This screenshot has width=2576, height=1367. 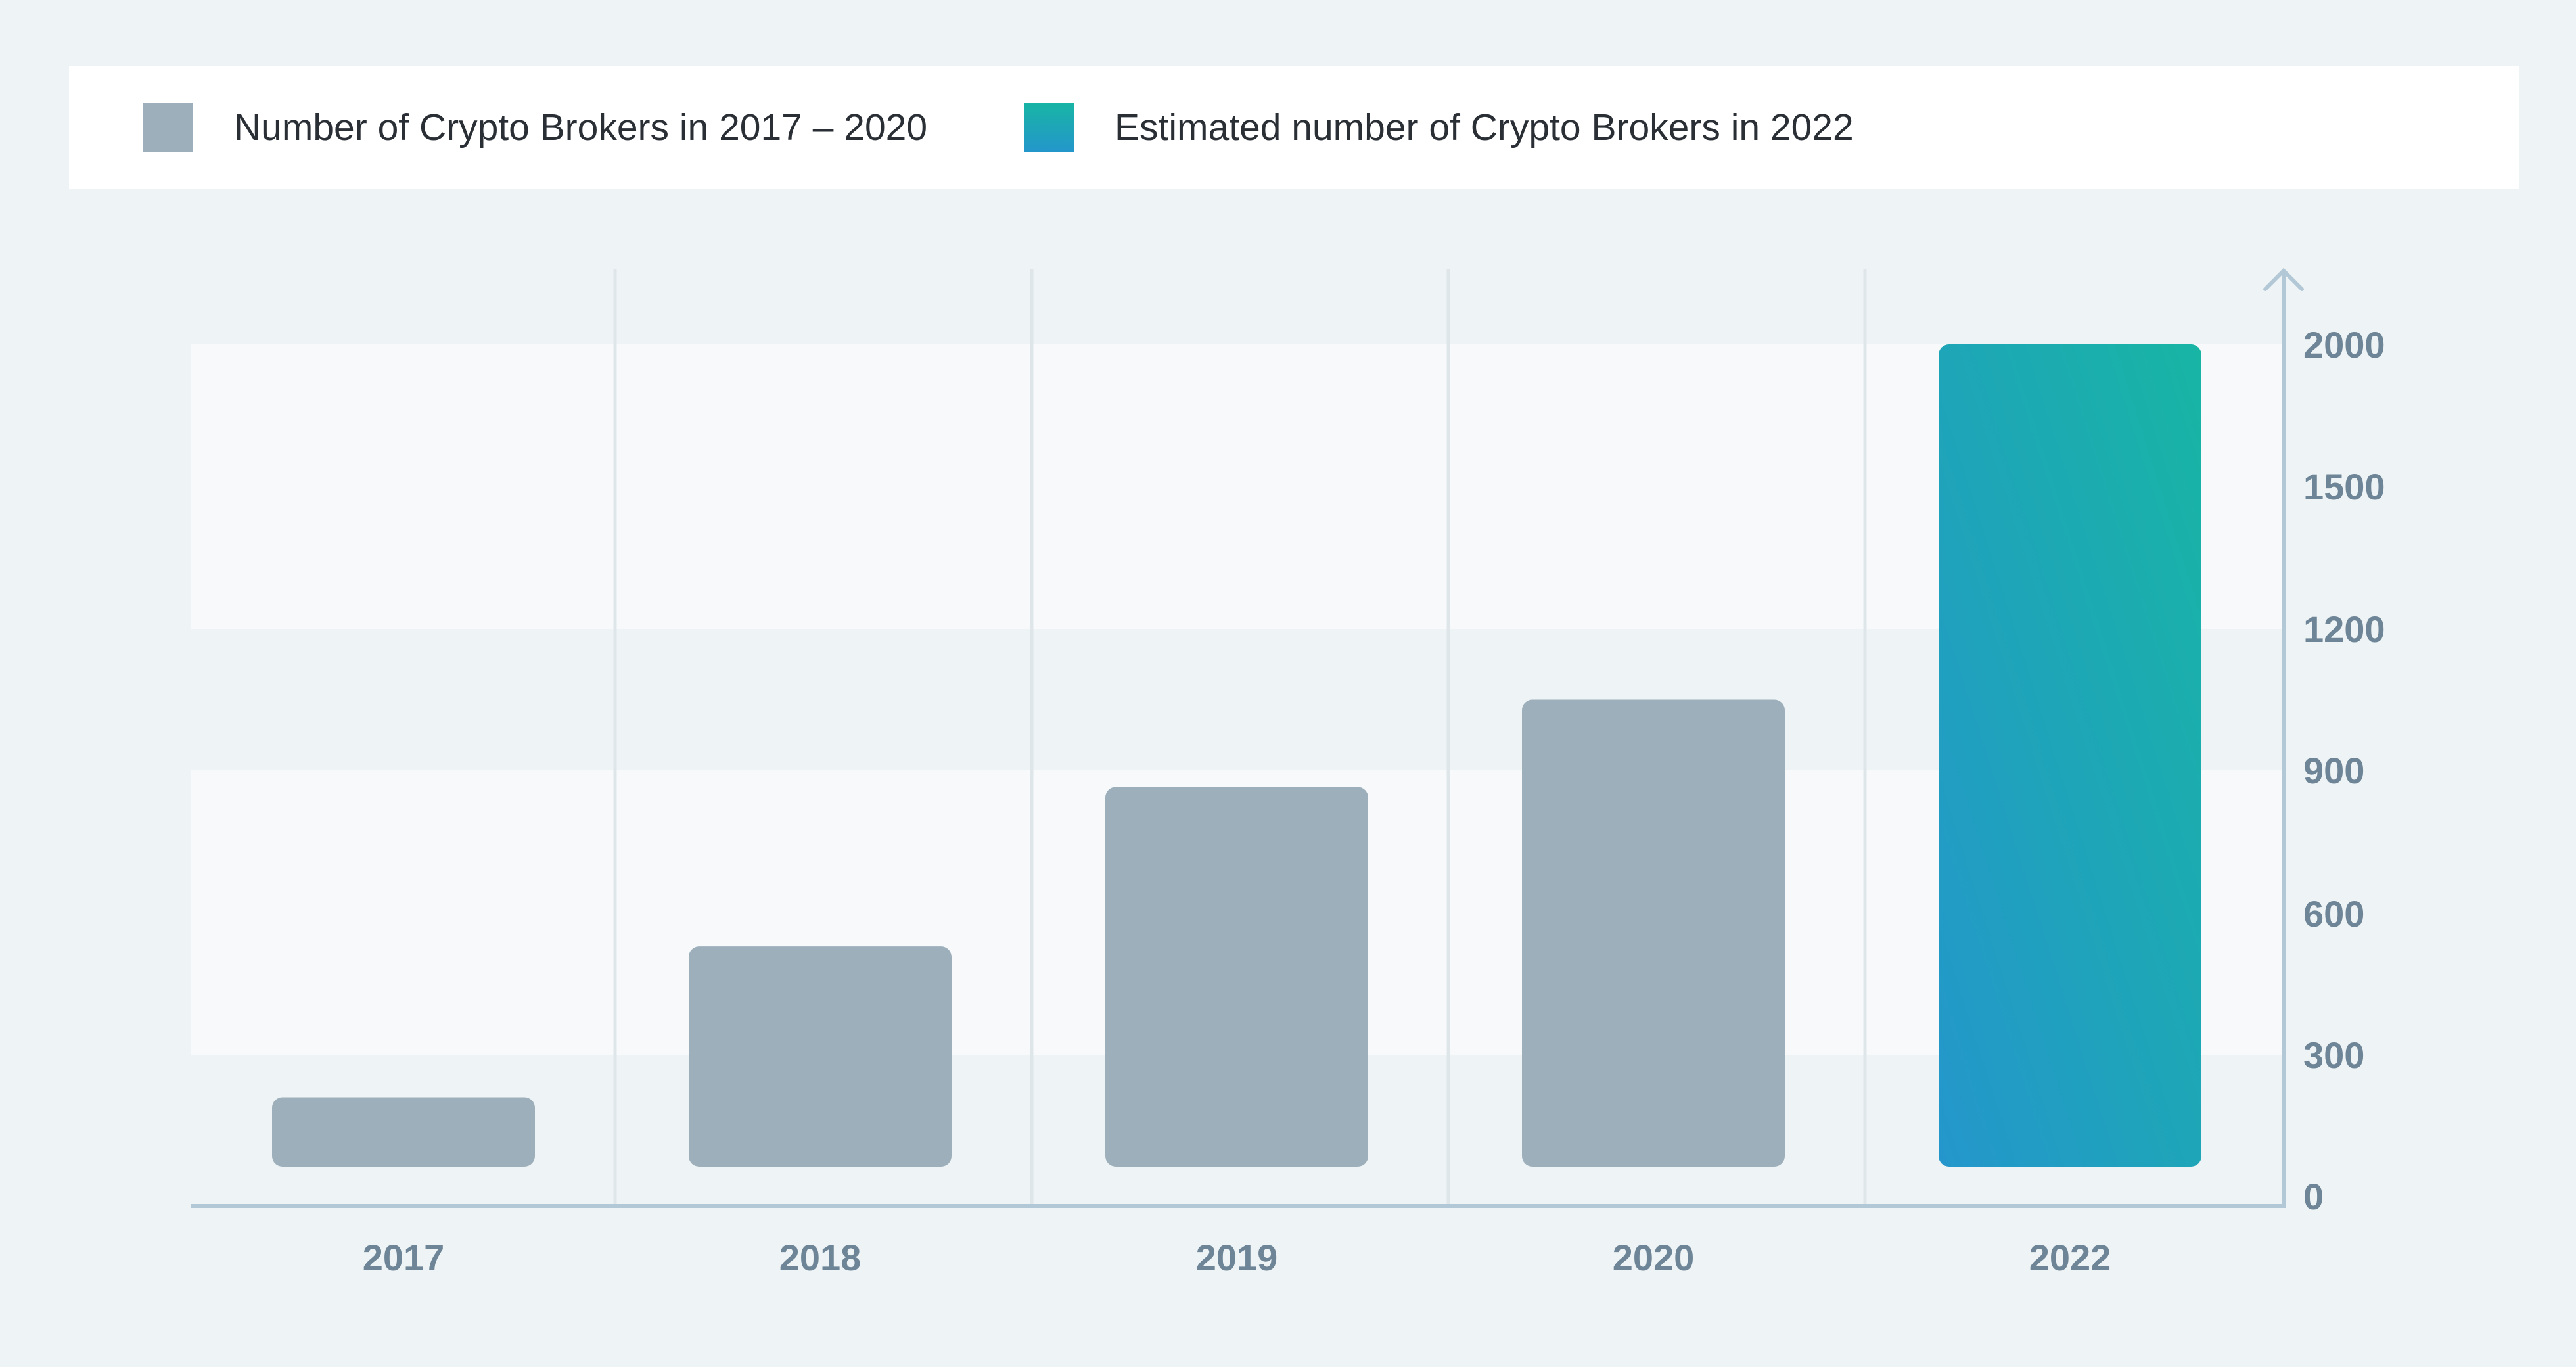 What do you see at coordinates (2314, 1196) in the screenshot?
I see `y-tick-label: 0` at bounding box center [2314, 1196].